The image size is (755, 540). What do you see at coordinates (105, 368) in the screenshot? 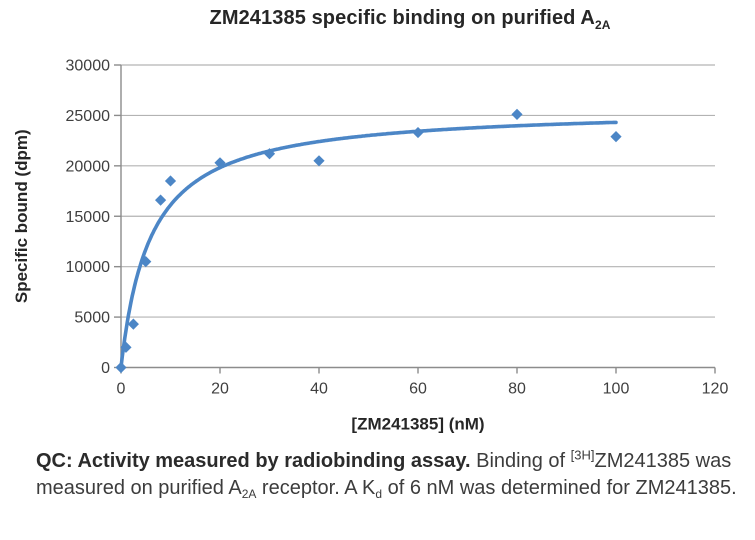
I see `y-tick-label: 0` at bounding box center [105, 368].